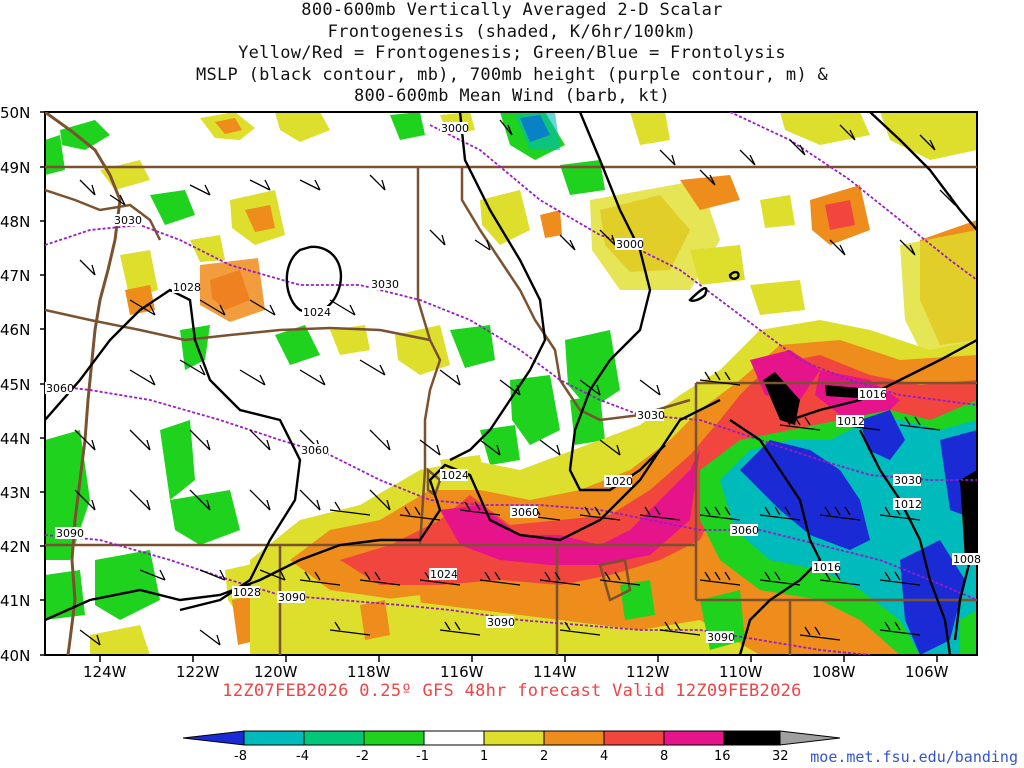 This screenshot has height=768, width=1024. I want to click on lon-label: 122W, so click(198, 672).